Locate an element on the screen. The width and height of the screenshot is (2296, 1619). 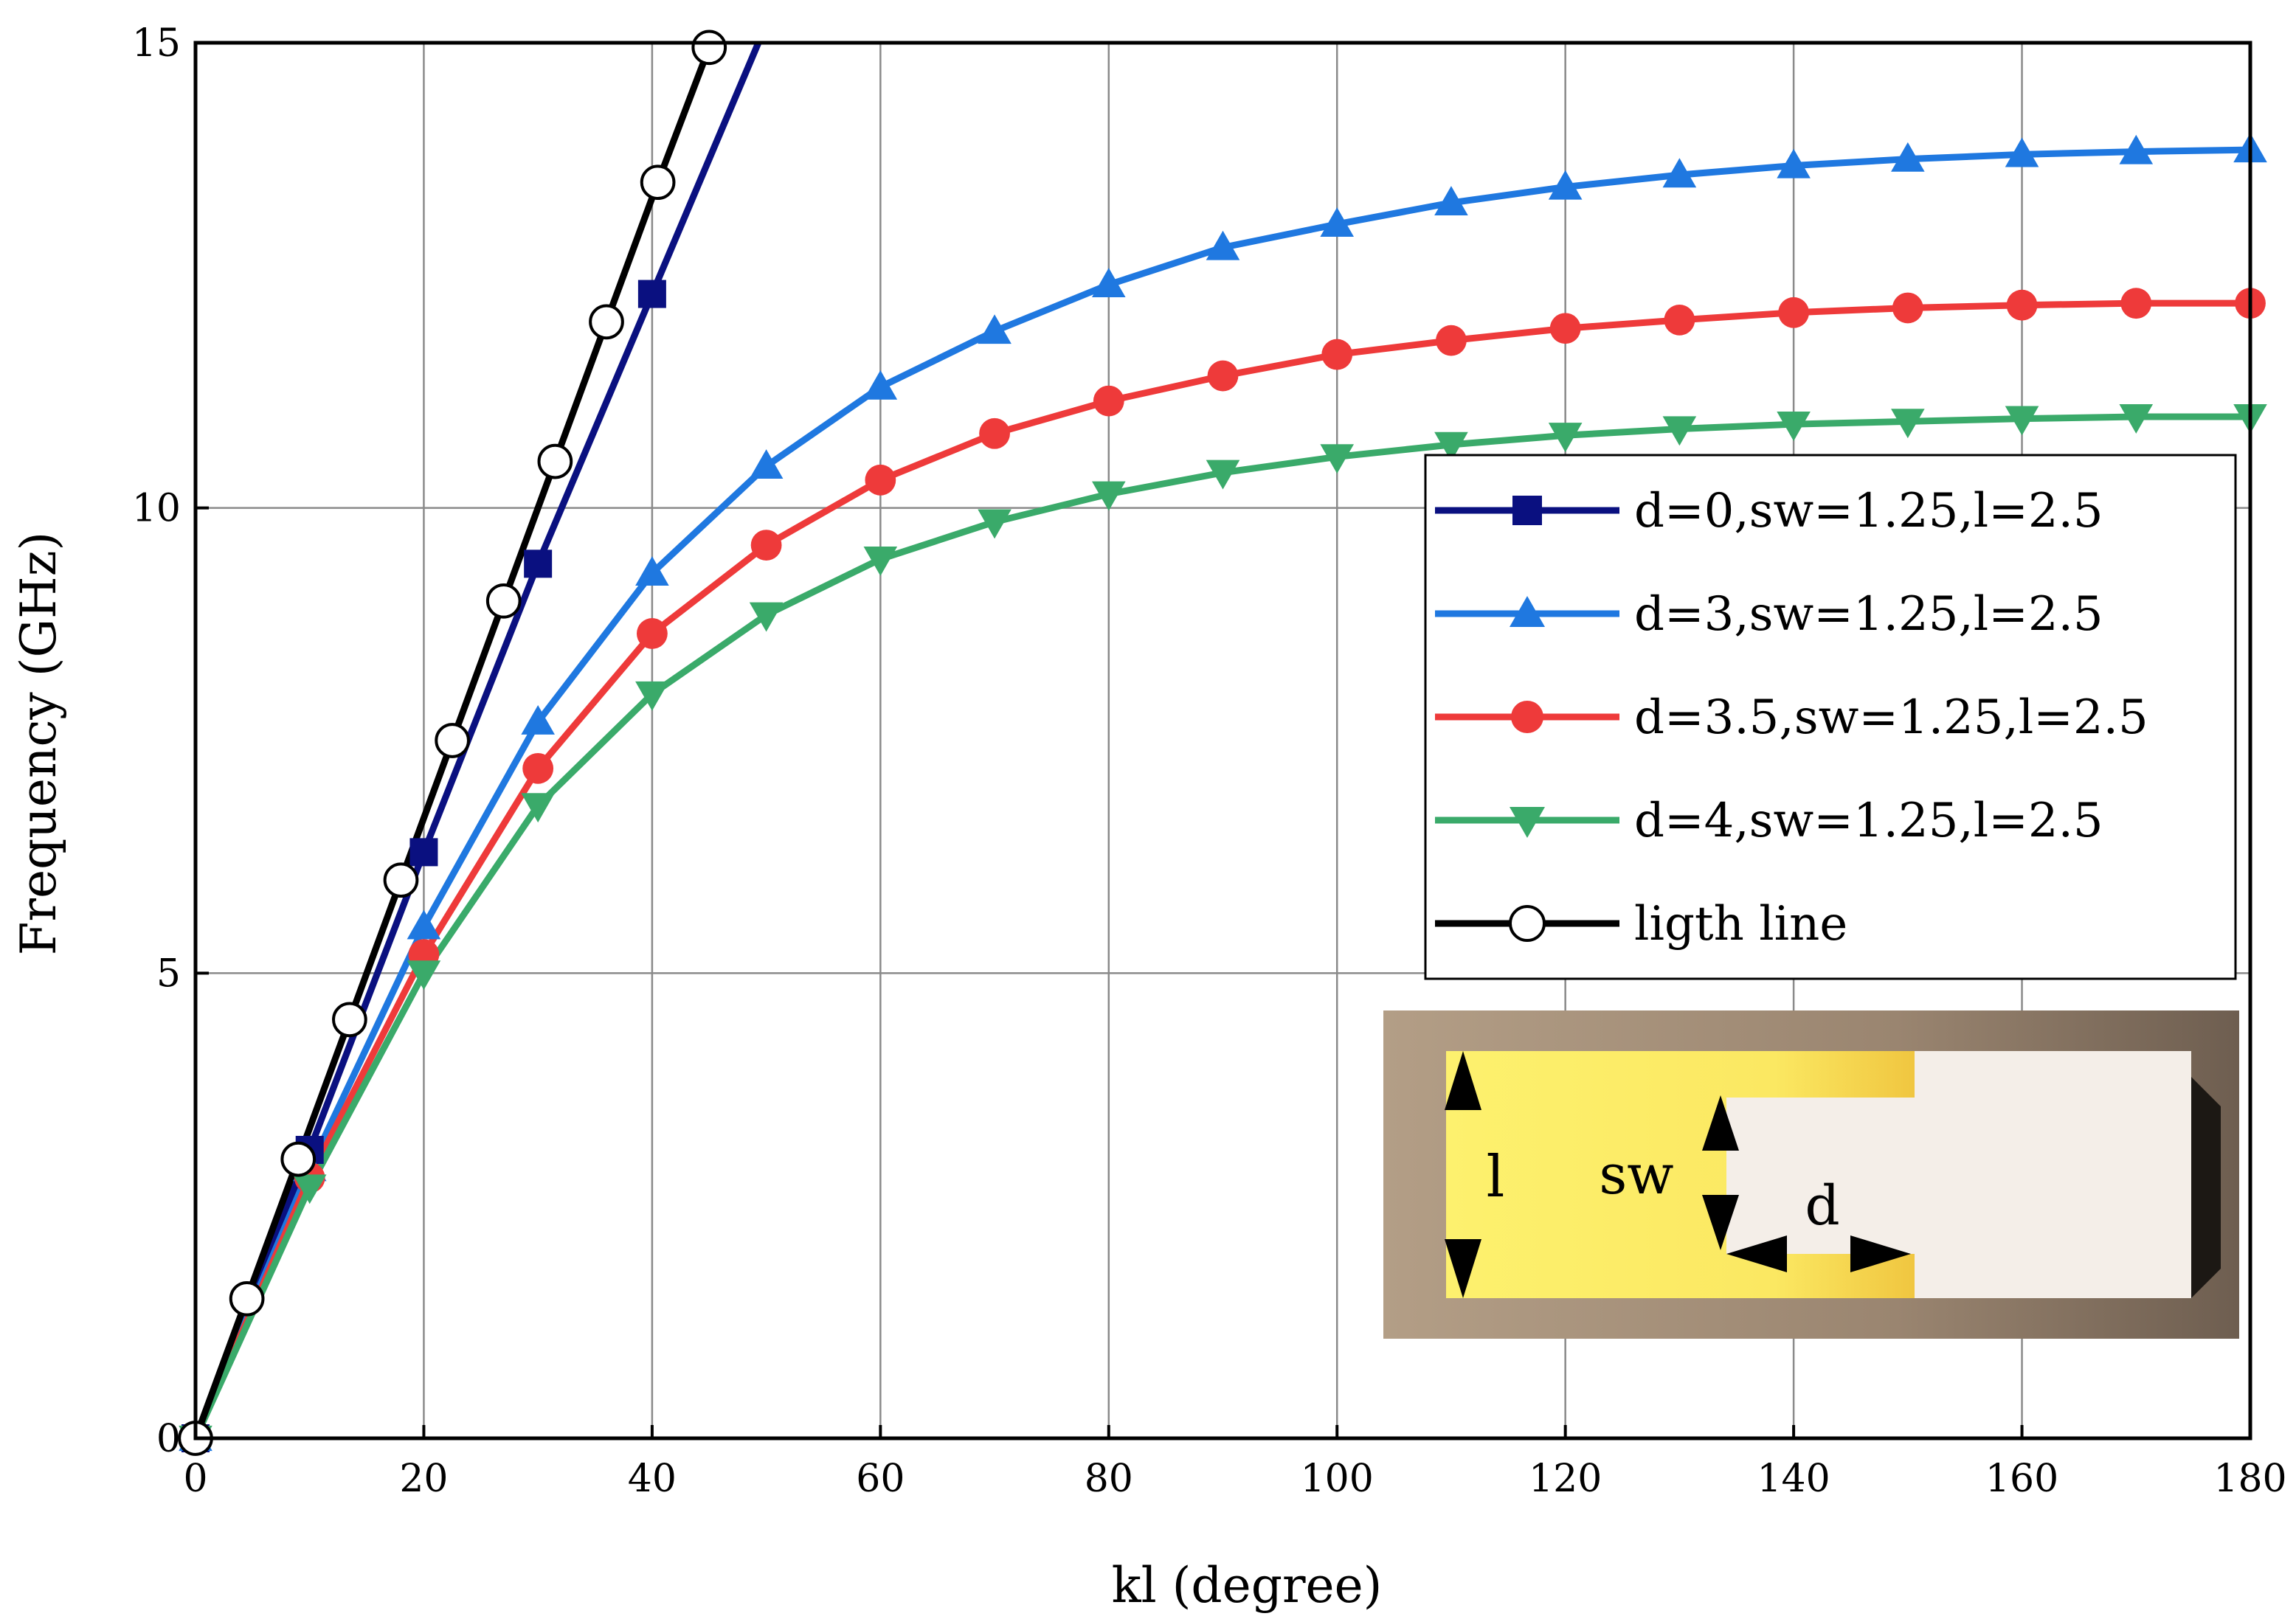
x-tick-label: 40 is located at coordinates (652, 1479).